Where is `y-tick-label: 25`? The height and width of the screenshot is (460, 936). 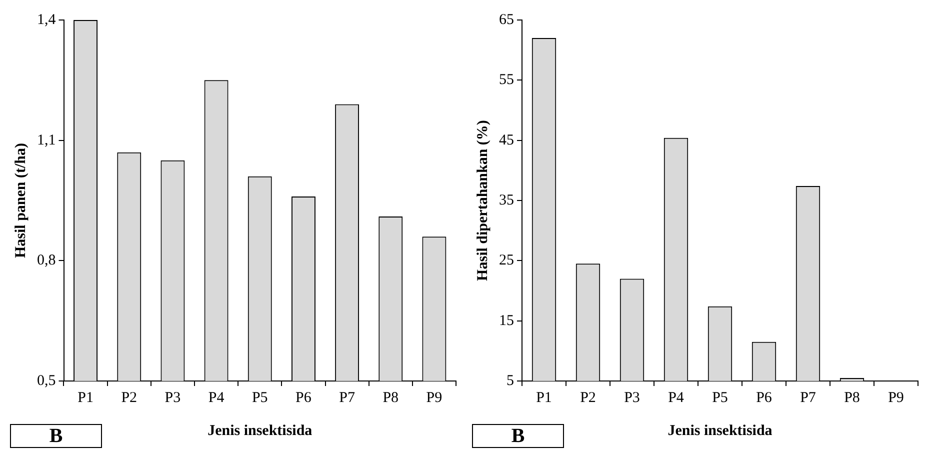
y-tick-label: 25 is located at coordinates (506, 260).